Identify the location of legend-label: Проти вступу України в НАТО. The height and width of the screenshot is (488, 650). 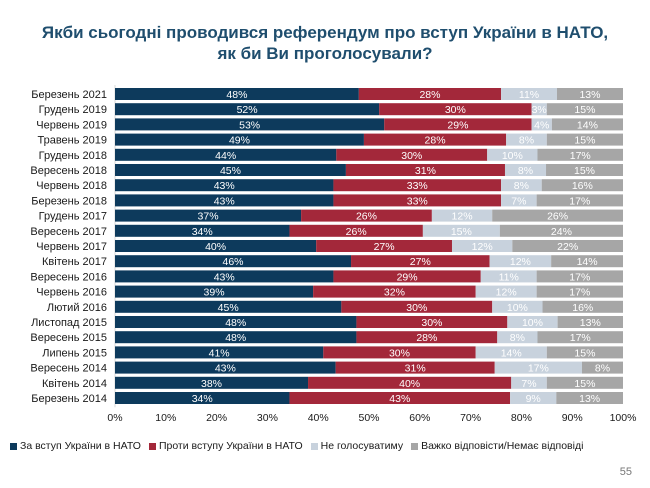
(230, 446).